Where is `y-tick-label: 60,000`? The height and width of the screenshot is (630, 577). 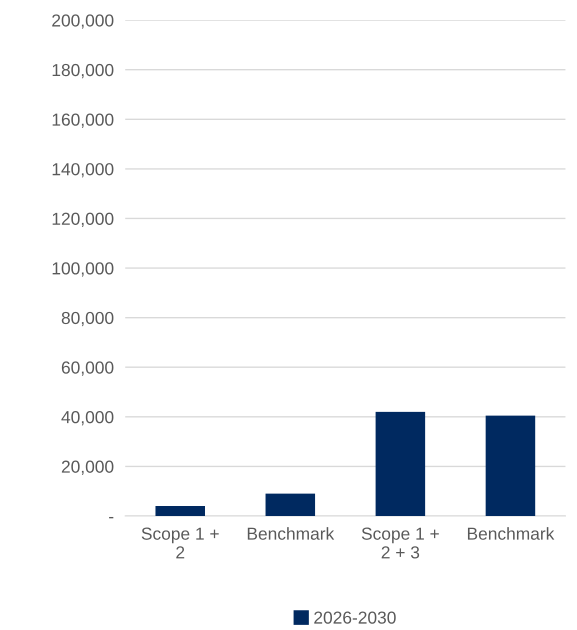
y-tick-label: 60,000 is located at coordinates (88, 368).